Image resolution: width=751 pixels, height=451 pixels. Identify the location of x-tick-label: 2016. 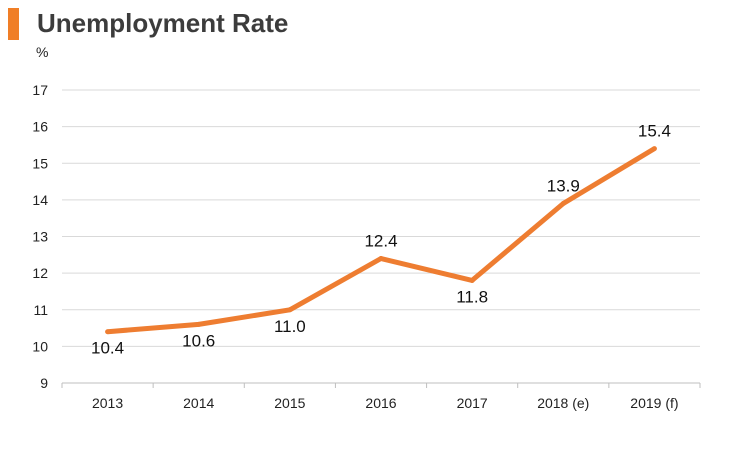
(380, 403).